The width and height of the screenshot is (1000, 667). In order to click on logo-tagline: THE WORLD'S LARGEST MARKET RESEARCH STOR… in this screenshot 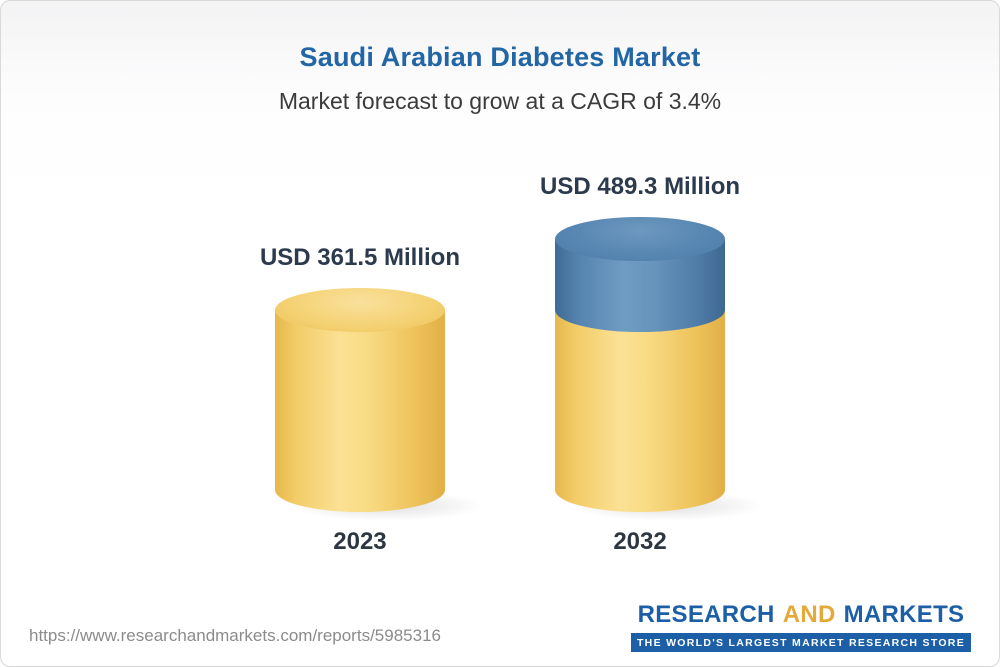, I will do `click(800, 642)`.